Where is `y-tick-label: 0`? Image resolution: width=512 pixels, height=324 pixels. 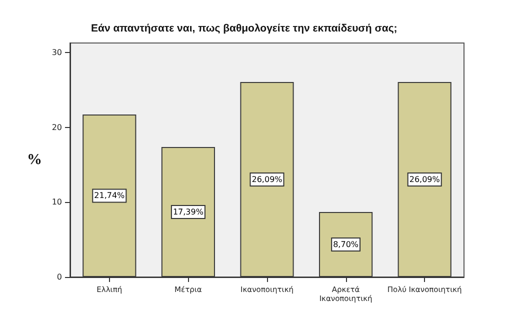 y-tick-label: 0 is located at coordinates (59, 277).